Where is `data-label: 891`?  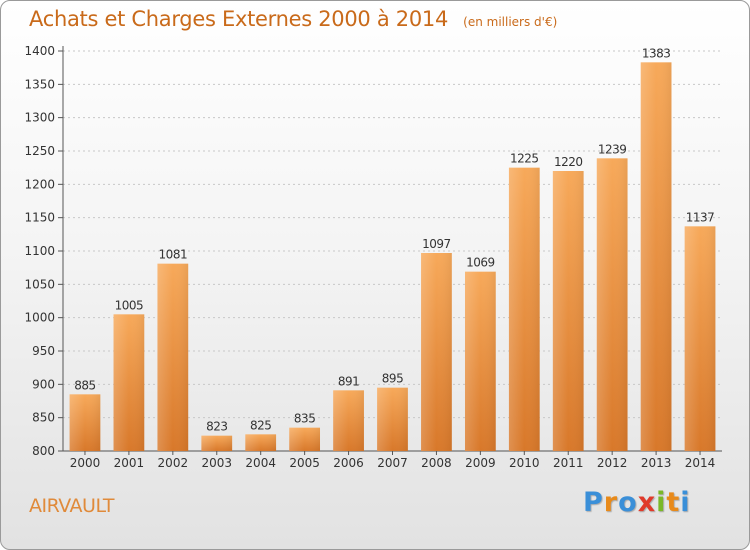 data-label: 891 is located at coordinates (348, 381).